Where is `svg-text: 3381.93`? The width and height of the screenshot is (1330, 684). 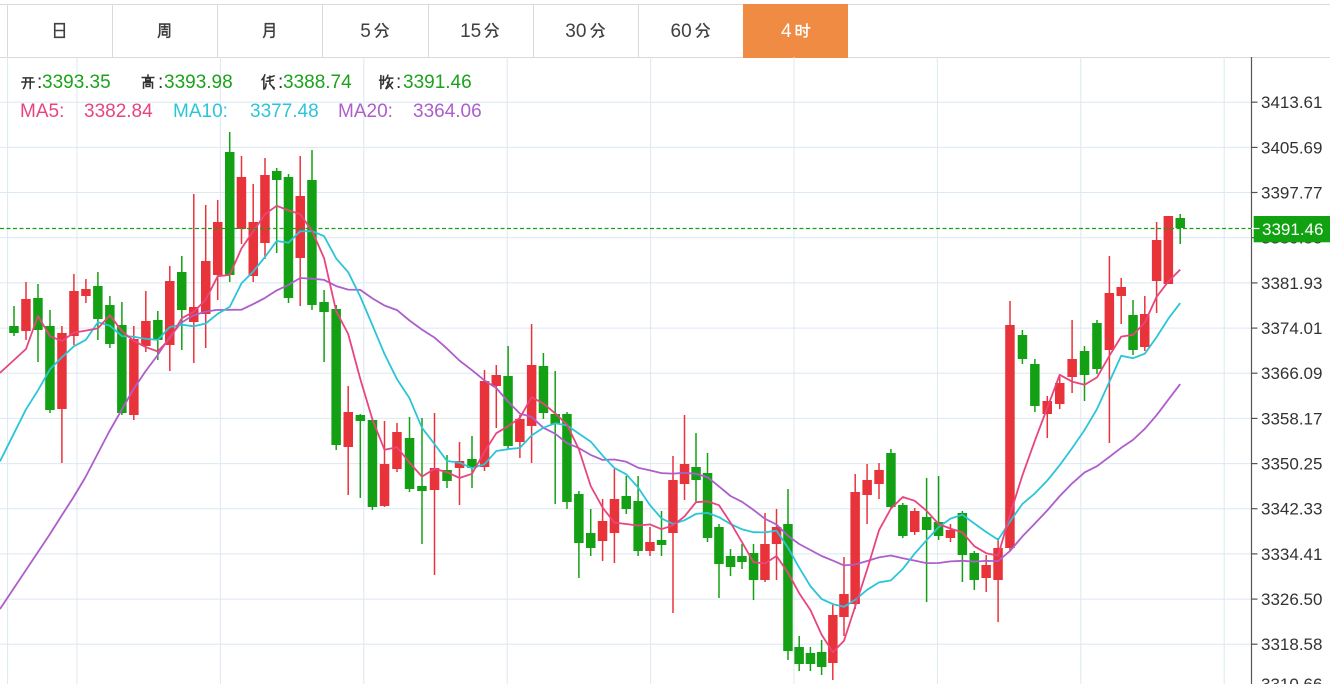 svg-text: 3381.93 is located at coordinates (1291, 283).